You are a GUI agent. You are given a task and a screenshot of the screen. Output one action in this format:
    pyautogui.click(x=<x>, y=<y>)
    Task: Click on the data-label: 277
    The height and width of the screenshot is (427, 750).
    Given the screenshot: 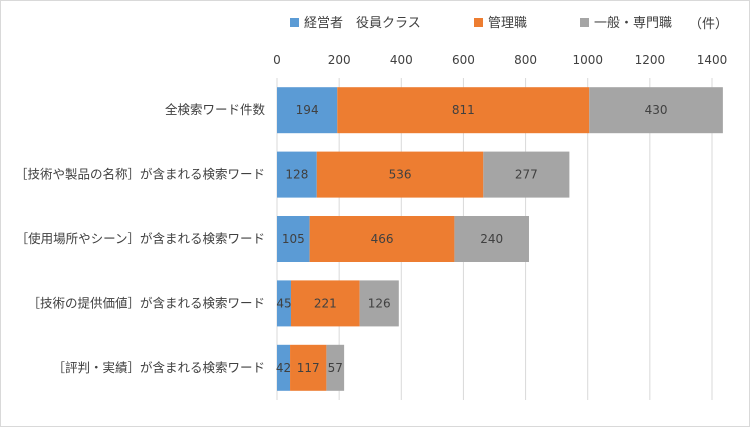 What is the action you would take?
    pyautogui.click(x=526, y=175)
    